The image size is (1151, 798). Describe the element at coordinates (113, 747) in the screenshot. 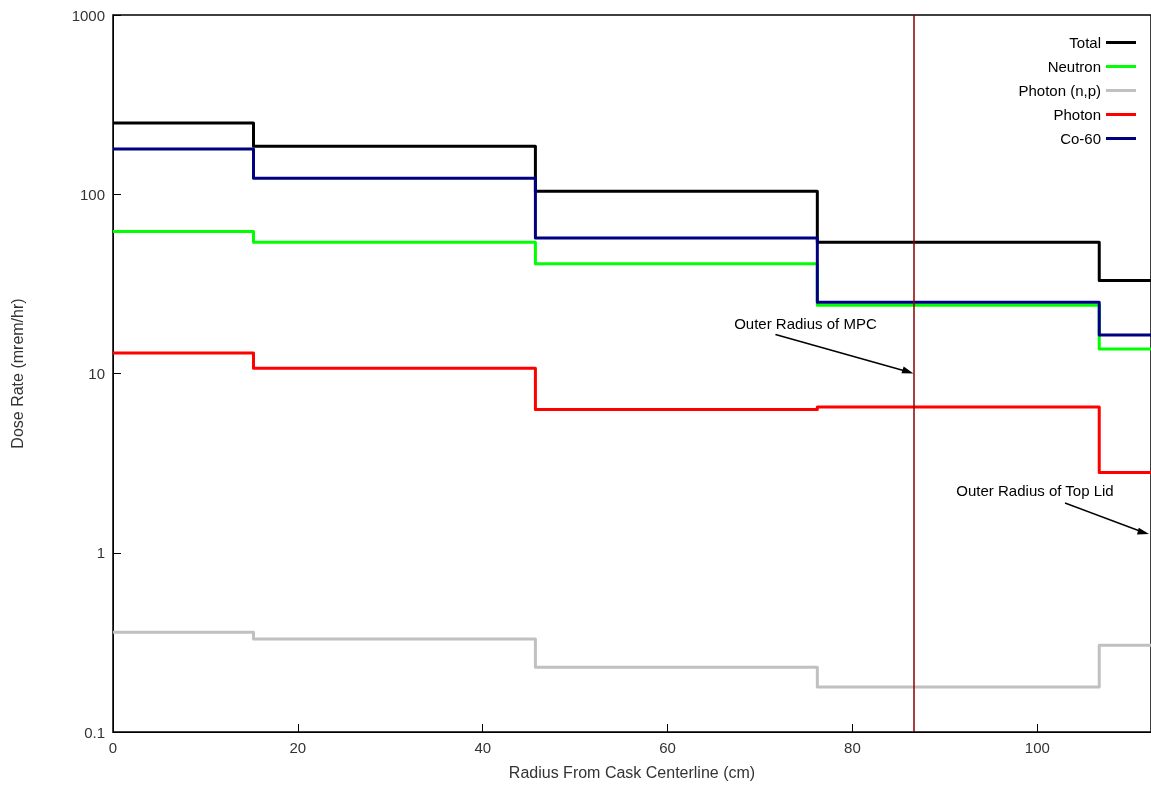

I see `x-tick-label: 0` at that location.